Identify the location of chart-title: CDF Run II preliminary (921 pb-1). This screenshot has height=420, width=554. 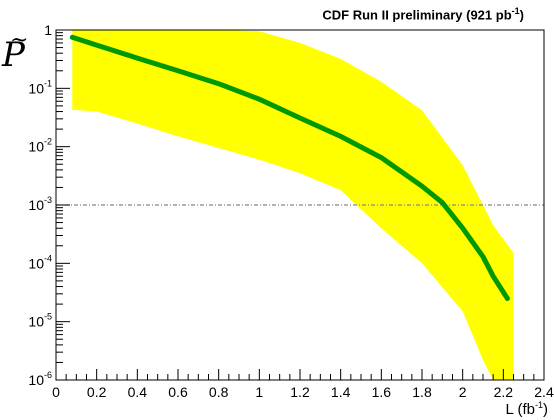
(423, 14).